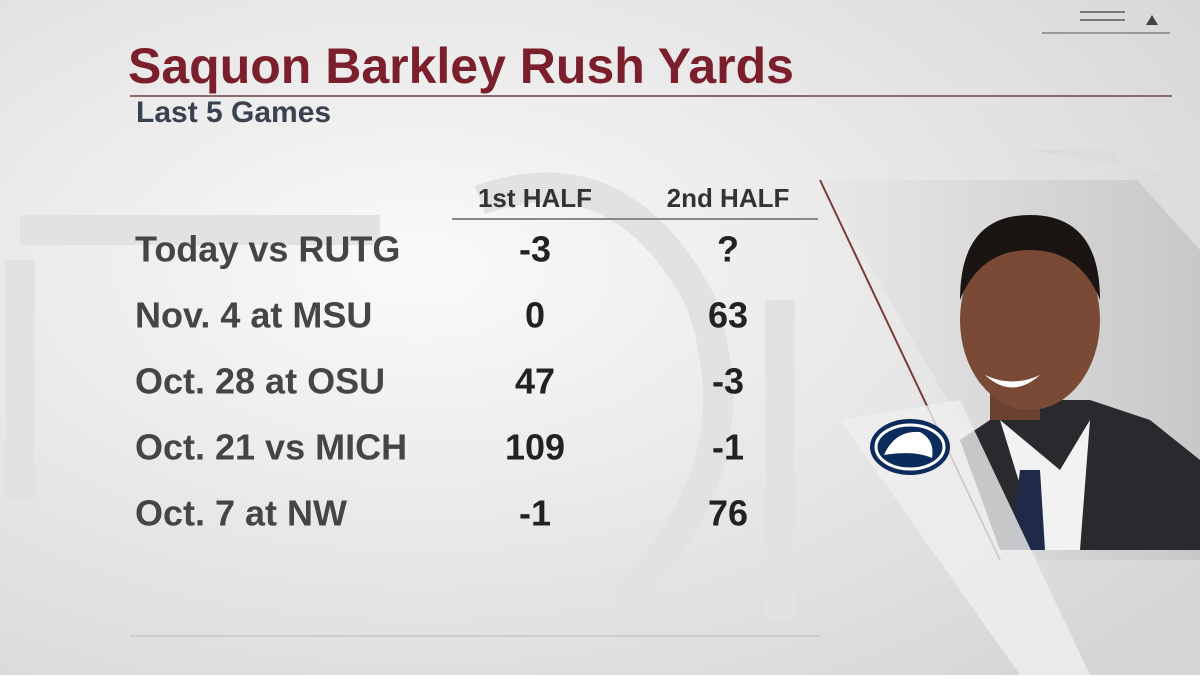 The image size is (1200, 680). Describe the element at coordinates (535, 198) in the screenshot. I see `column-header: 1st HALF` at that location.